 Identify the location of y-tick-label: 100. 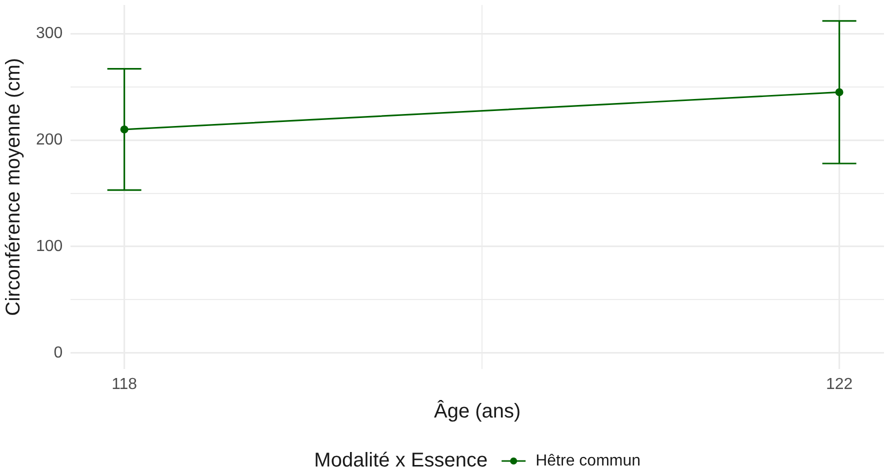
(49, 246).